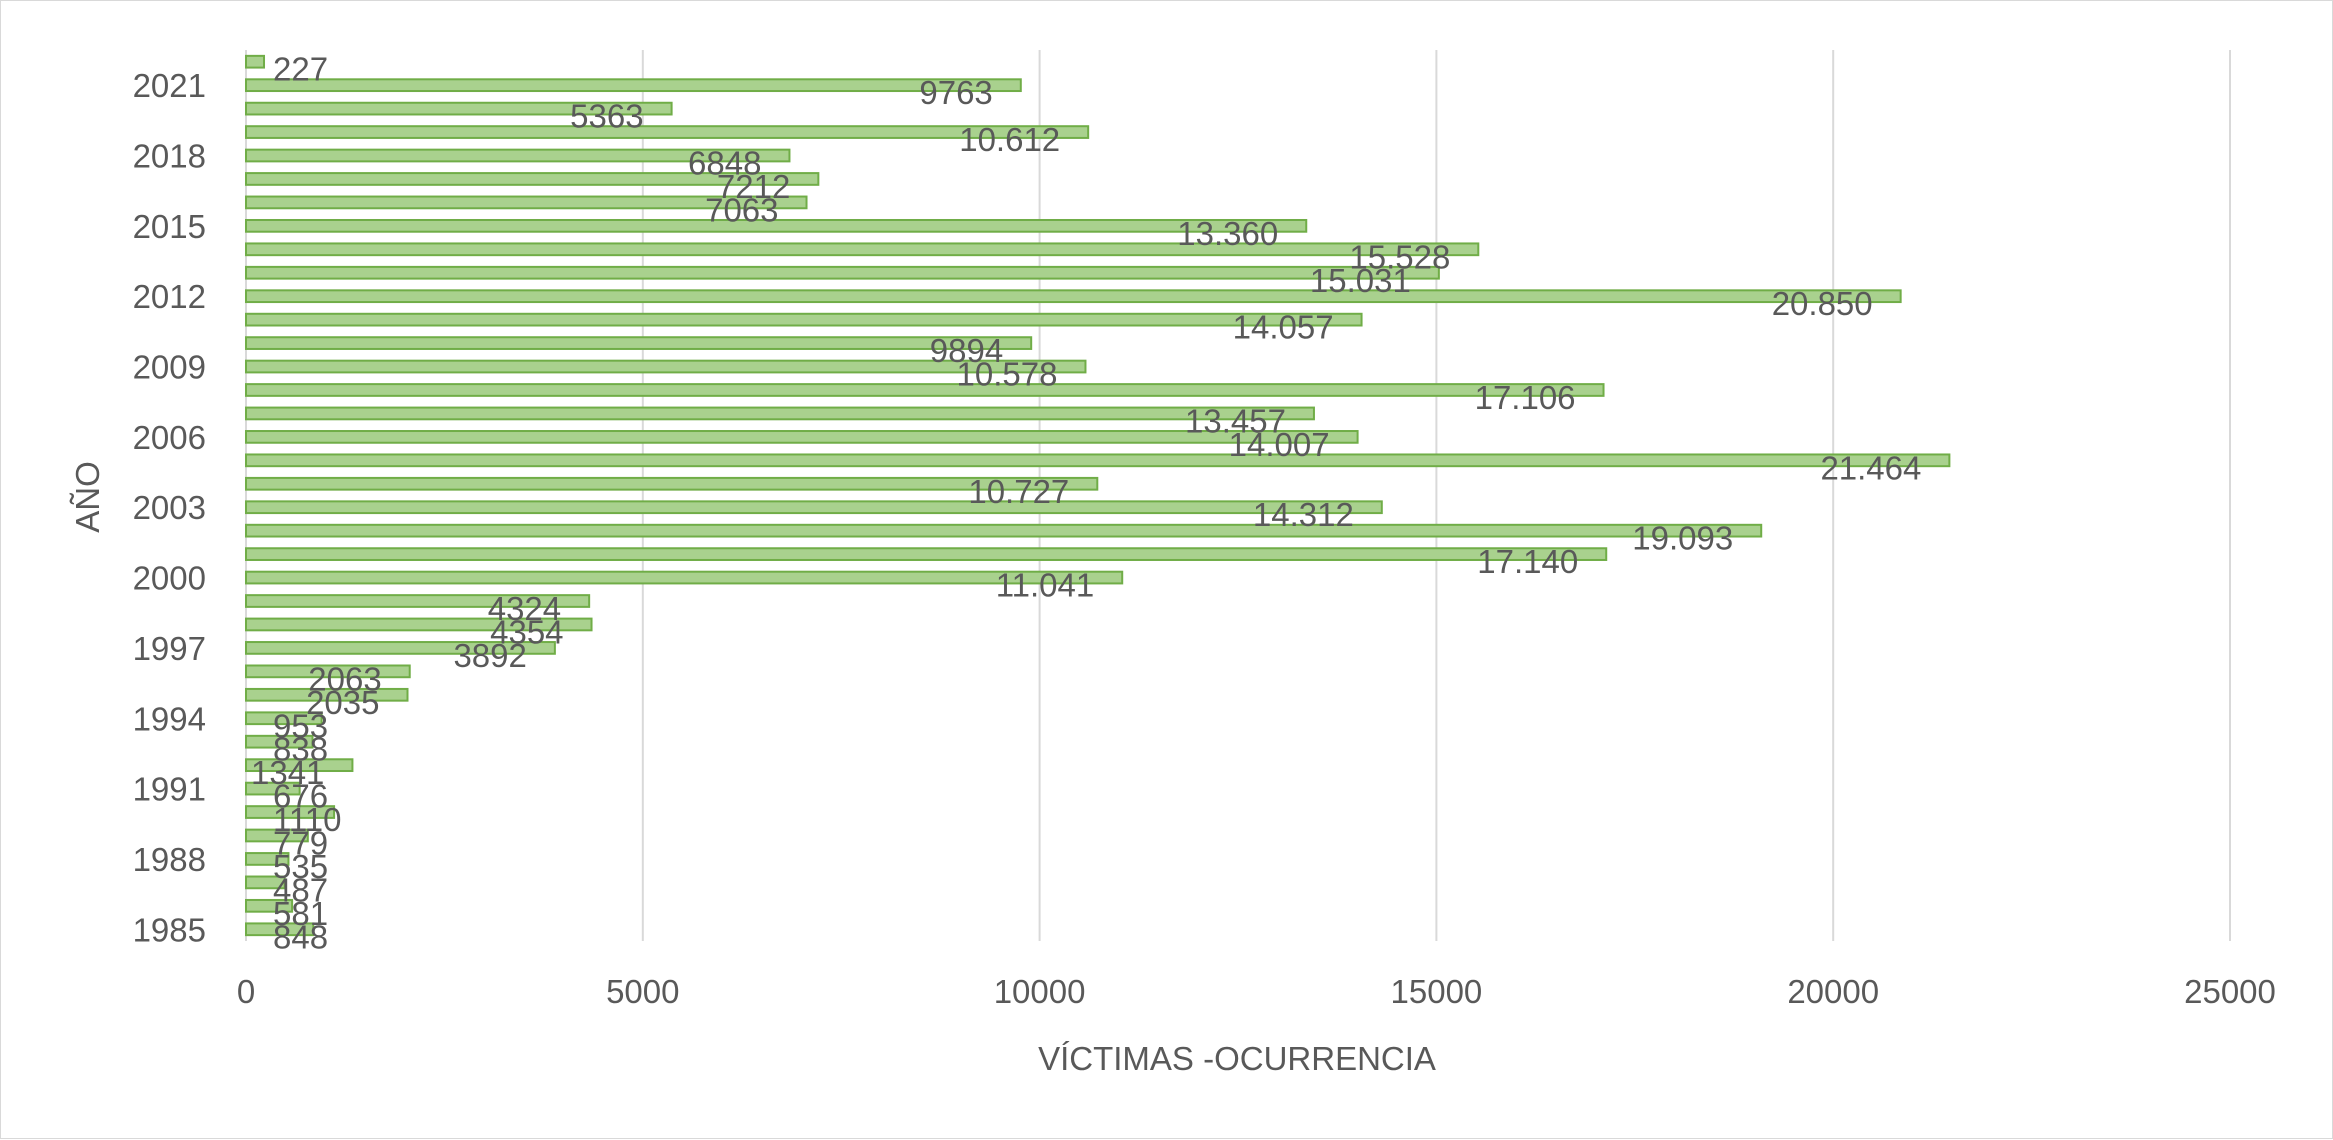 The height and width of the screenshot is (1140, 2333). I want to click on bar-2018, so click(518, 155).